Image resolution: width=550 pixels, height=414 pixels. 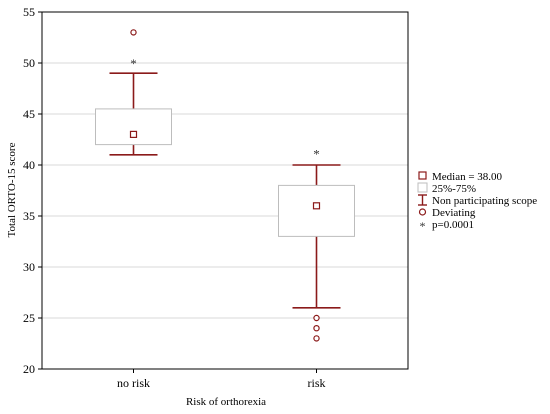 I want to click on legend-item: Non participating scope, so click(x=477, y=200).